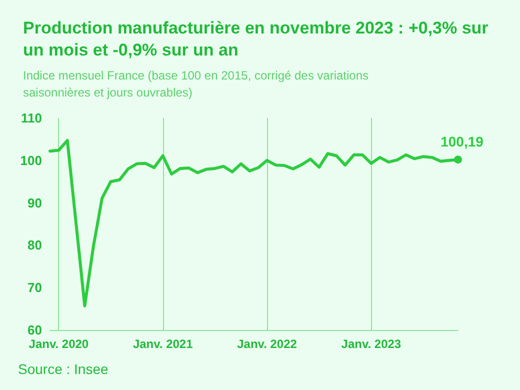 This screenshot has height=390, width=520. What do you see at coordinates (462, 142) in the screenshot?
I see `data-label: 100,19` at bounding box center [462, 142].